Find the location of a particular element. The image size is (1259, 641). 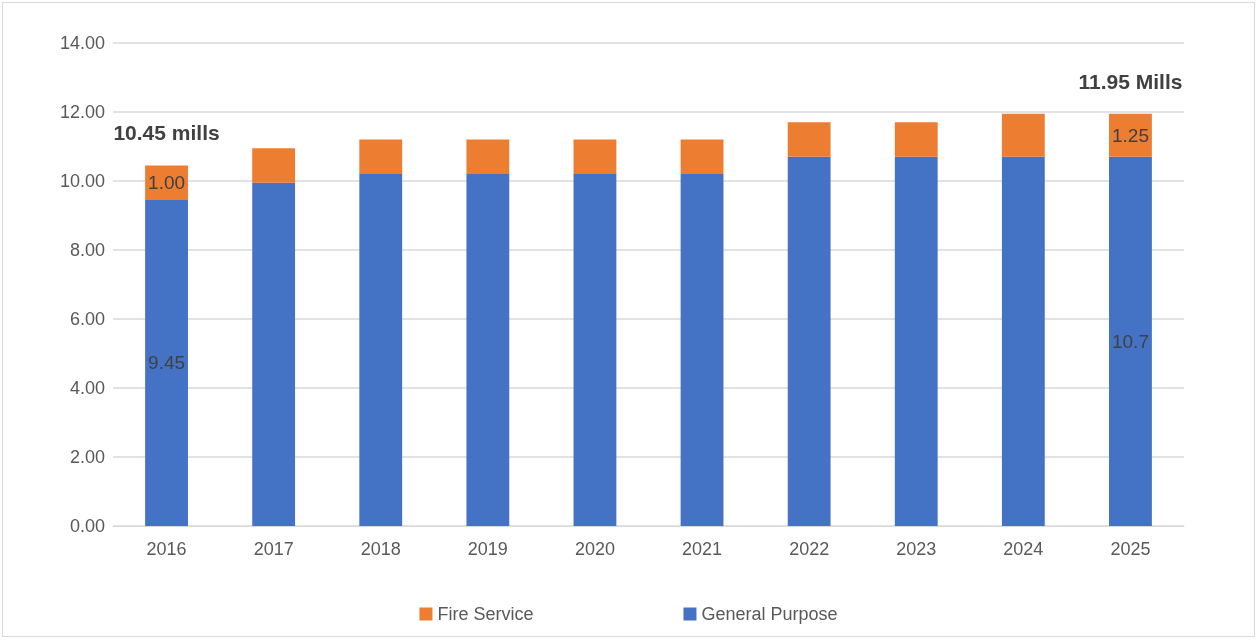

y-tick-label: 4.00 is located at coordinates (87, 388).